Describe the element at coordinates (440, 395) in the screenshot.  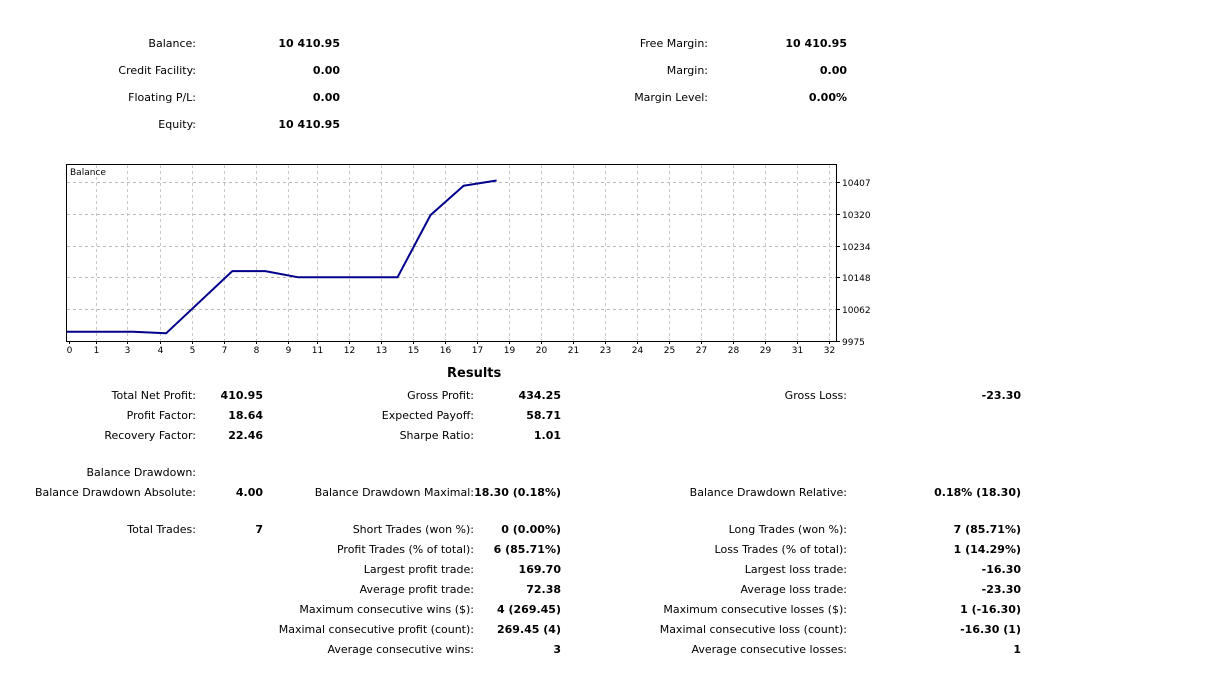
I see `gross-profit-label: Gross Profit:` at that location.